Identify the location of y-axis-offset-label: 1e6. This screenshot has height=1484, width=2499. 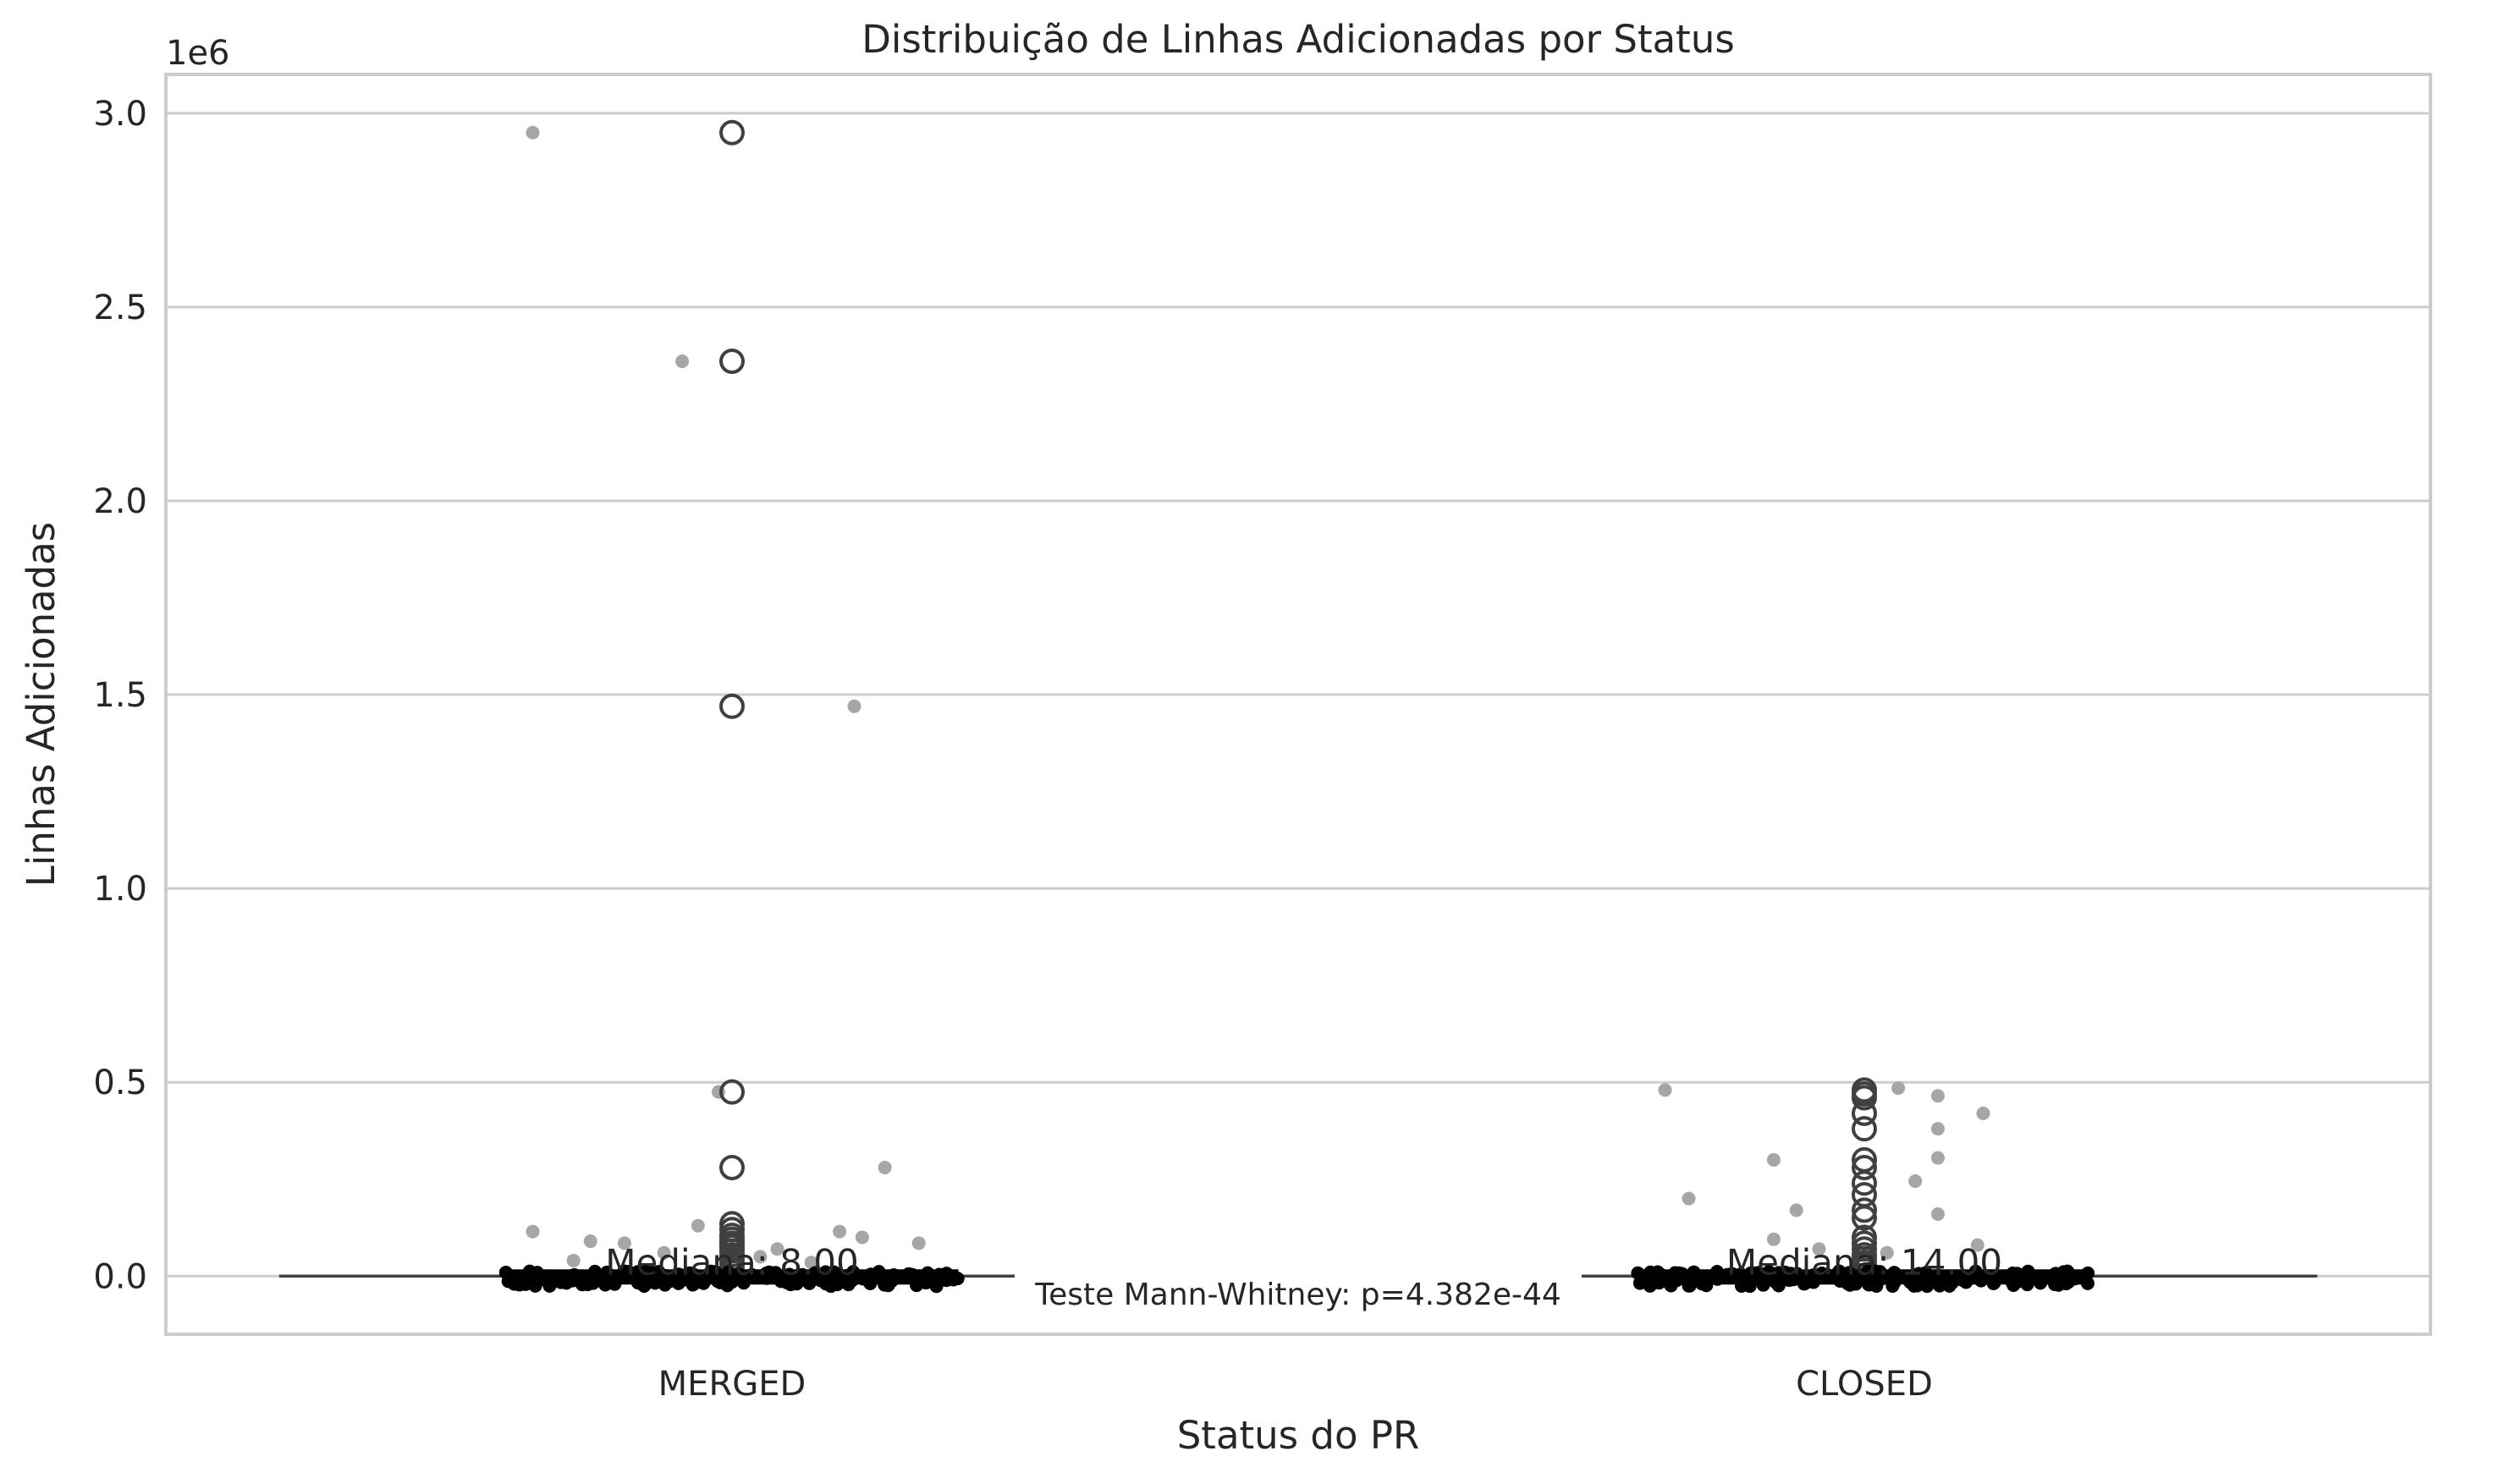
(198, 53).